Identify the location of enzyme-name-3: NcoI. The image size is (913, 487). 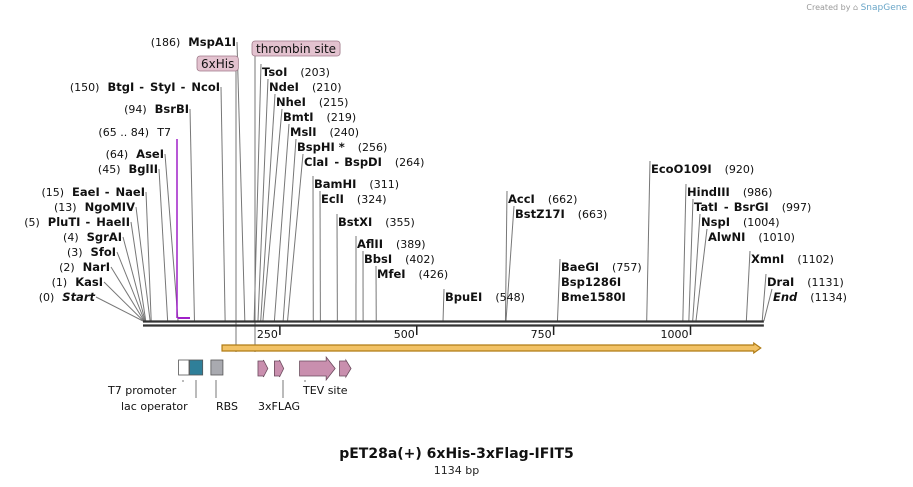
(205, 87).